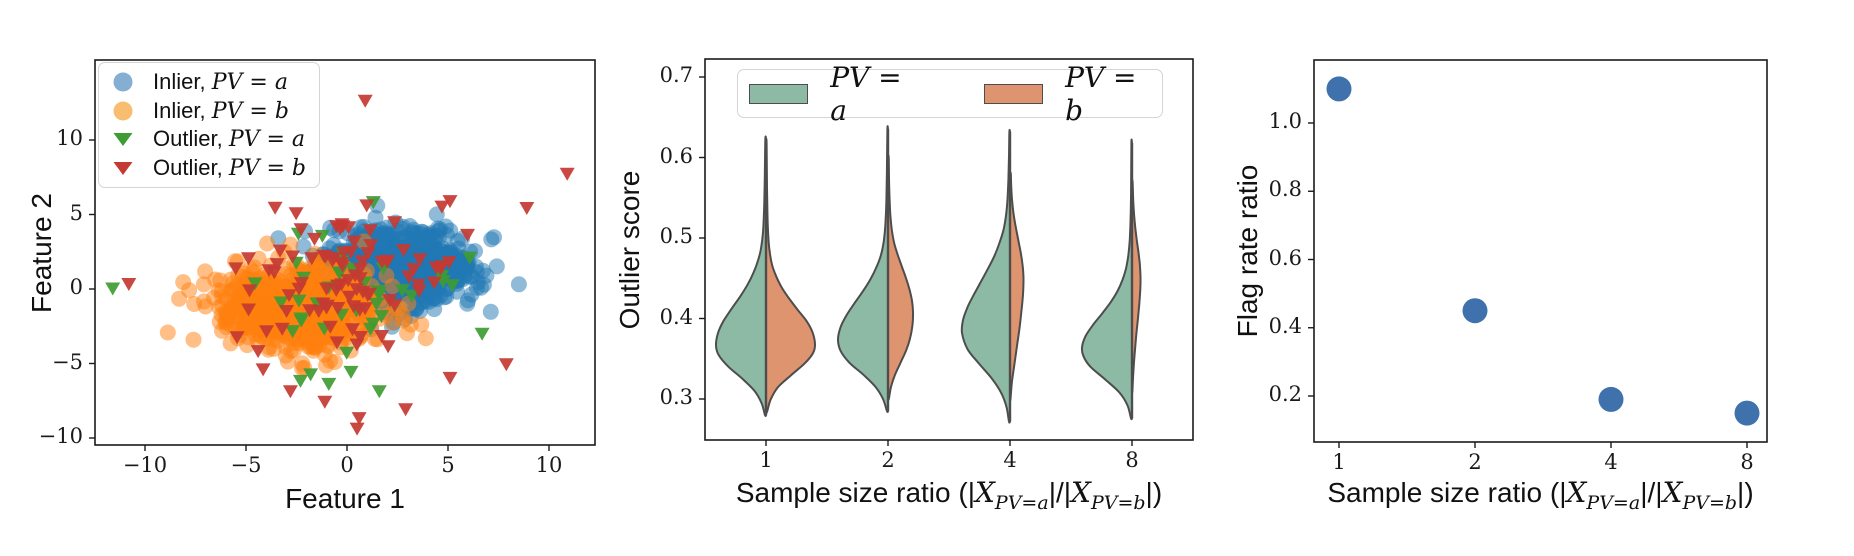  Describe the element at coordinates (69, 138) in the screenshot. I see `y-tick-label: 10` at that location.